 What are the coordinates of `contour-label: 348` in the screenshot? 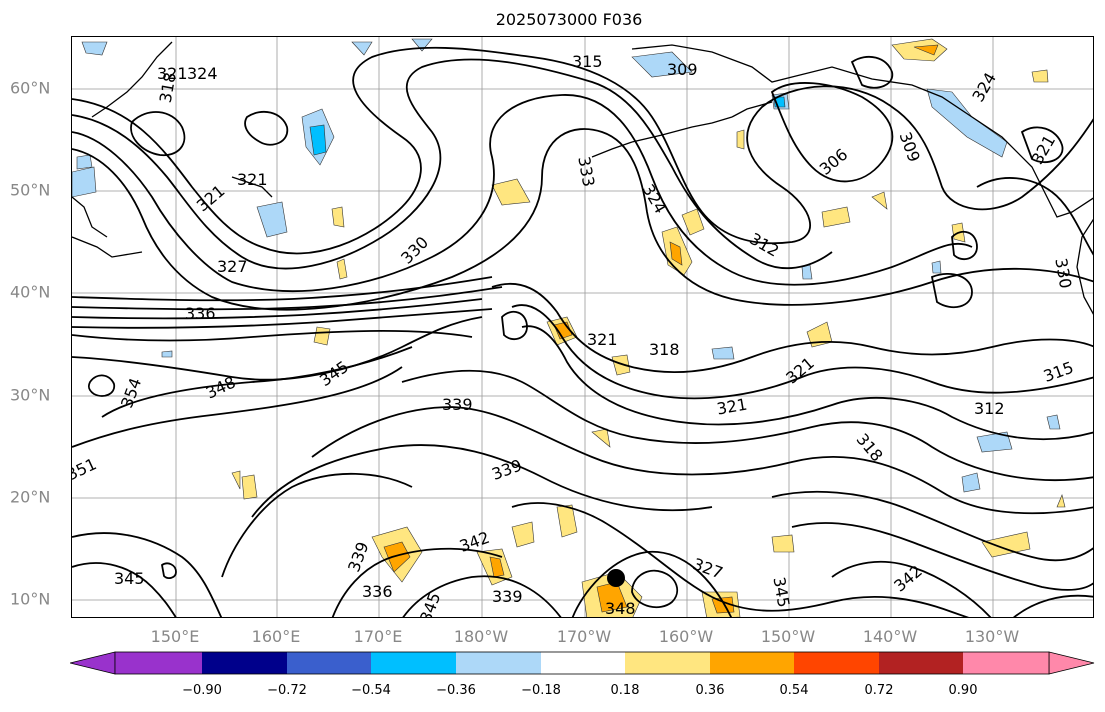 It's located at (620, 608).